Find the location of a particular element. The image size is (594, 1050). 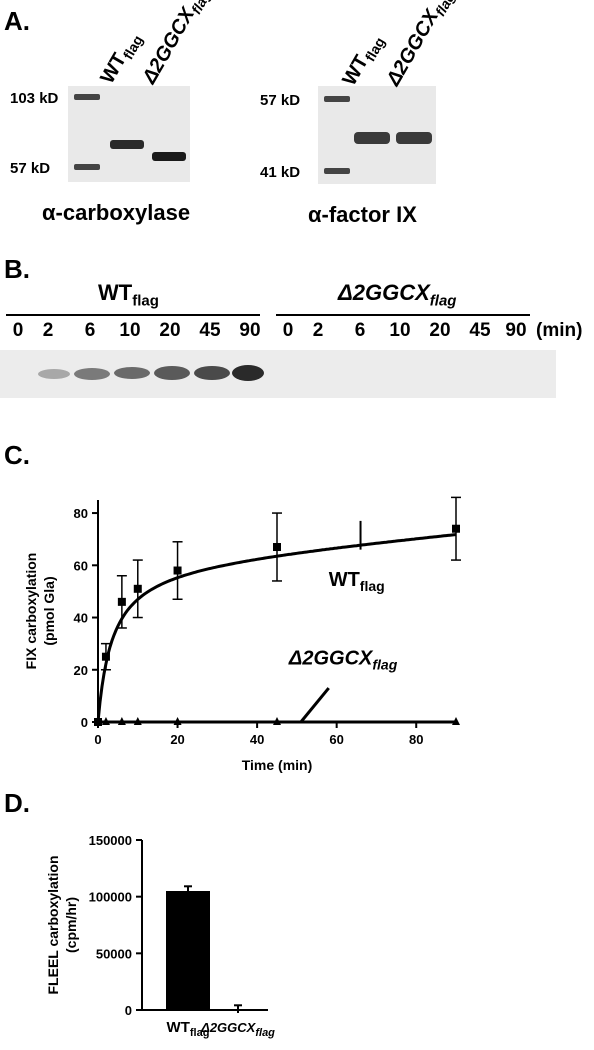

time-unit-label: (min) is located at coordinates (559, 330).